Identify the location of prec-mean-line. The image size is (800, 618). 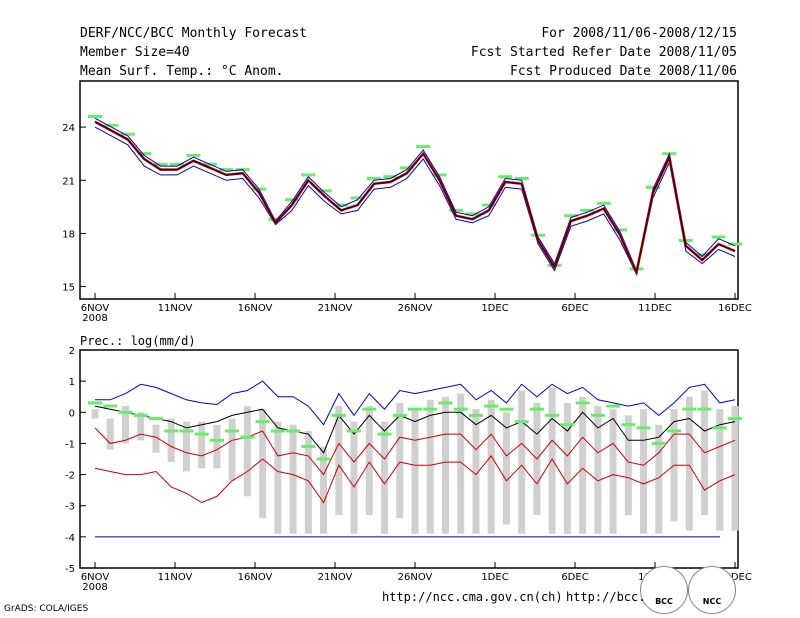
(415, 429).